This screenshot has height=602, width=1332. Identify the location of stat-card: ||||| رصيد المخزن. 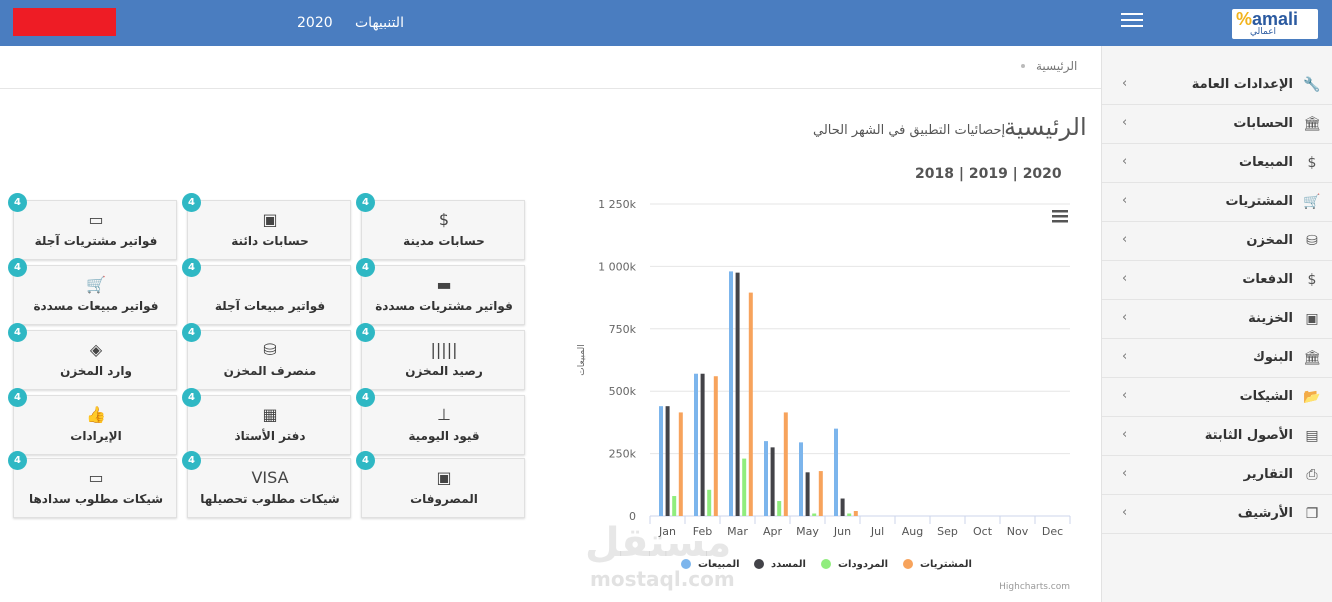
(443, 360).